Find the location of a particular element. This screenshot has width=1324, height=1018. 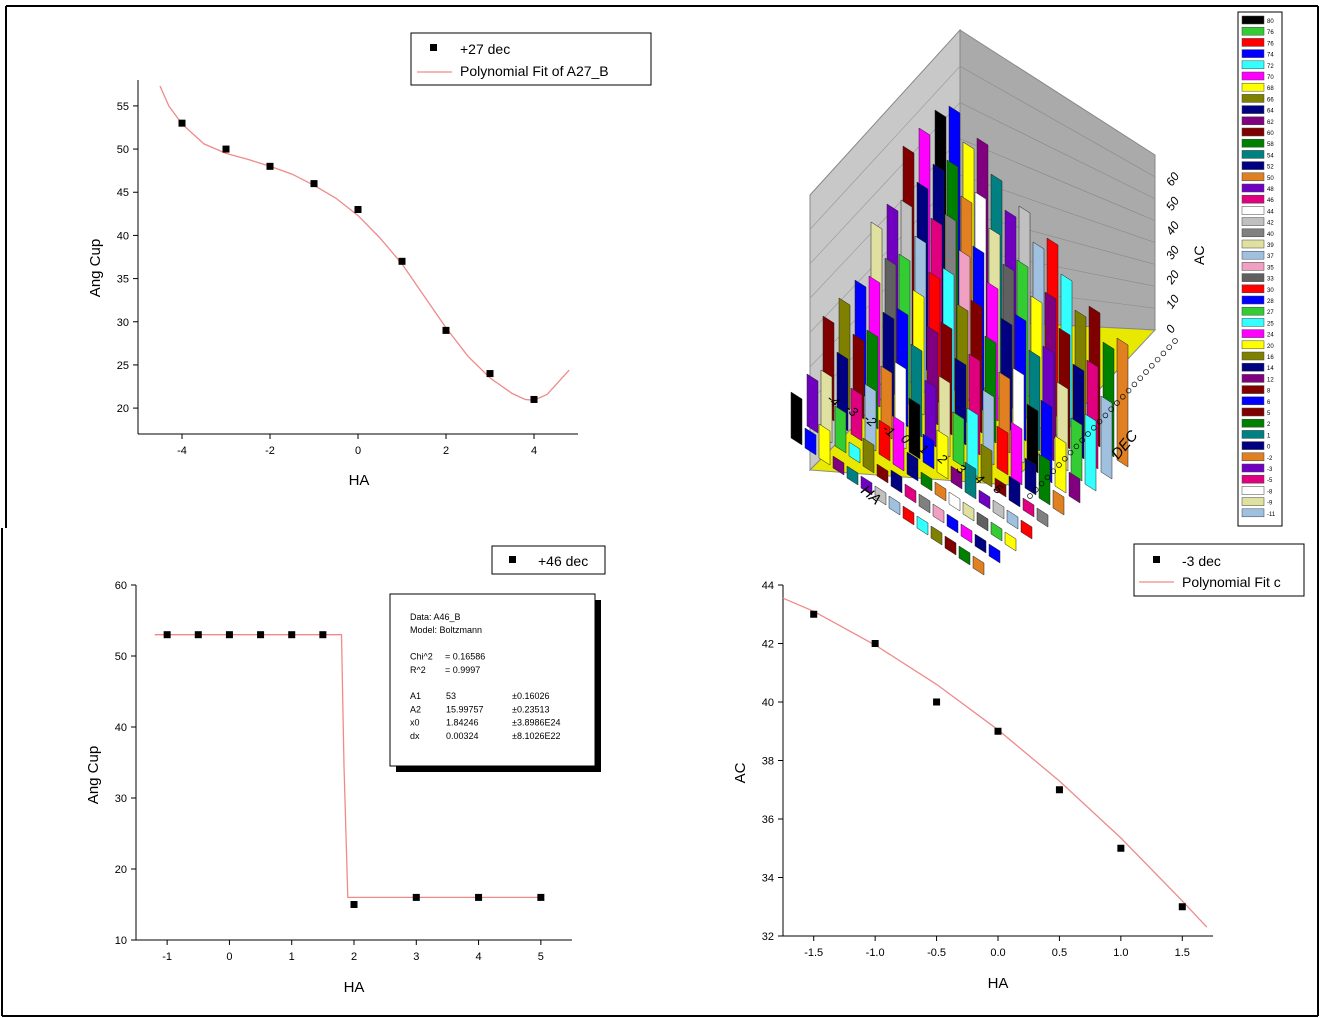

tr-legend-label: -11 is located at coordinates (1271, 515).